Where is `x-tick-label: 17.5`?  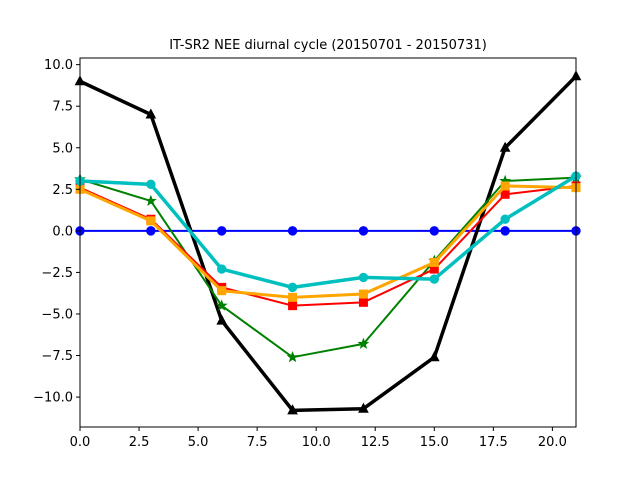
x-tick-label: 17.5 is located at coordinates (493, 442).